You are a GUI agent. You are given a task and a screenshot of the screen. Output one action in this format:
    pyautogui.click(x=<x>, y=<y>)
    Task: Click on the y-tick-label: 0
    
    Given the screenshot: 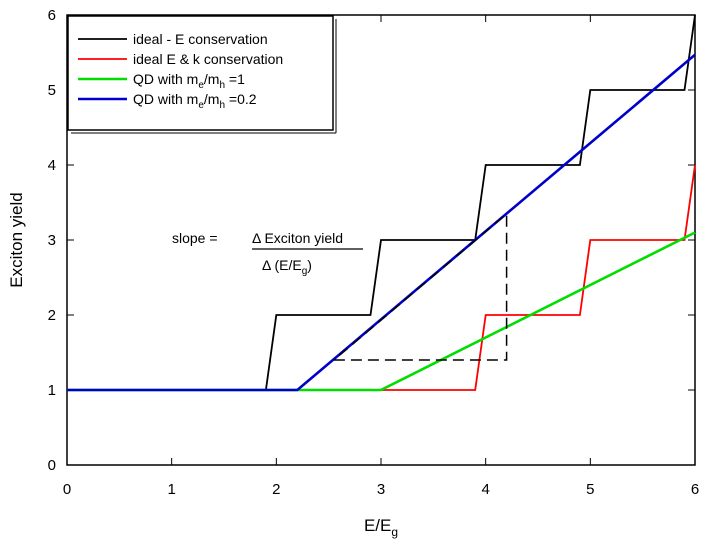 What is the action you would take?
    pyautogui.click(x=52, y=465)
    